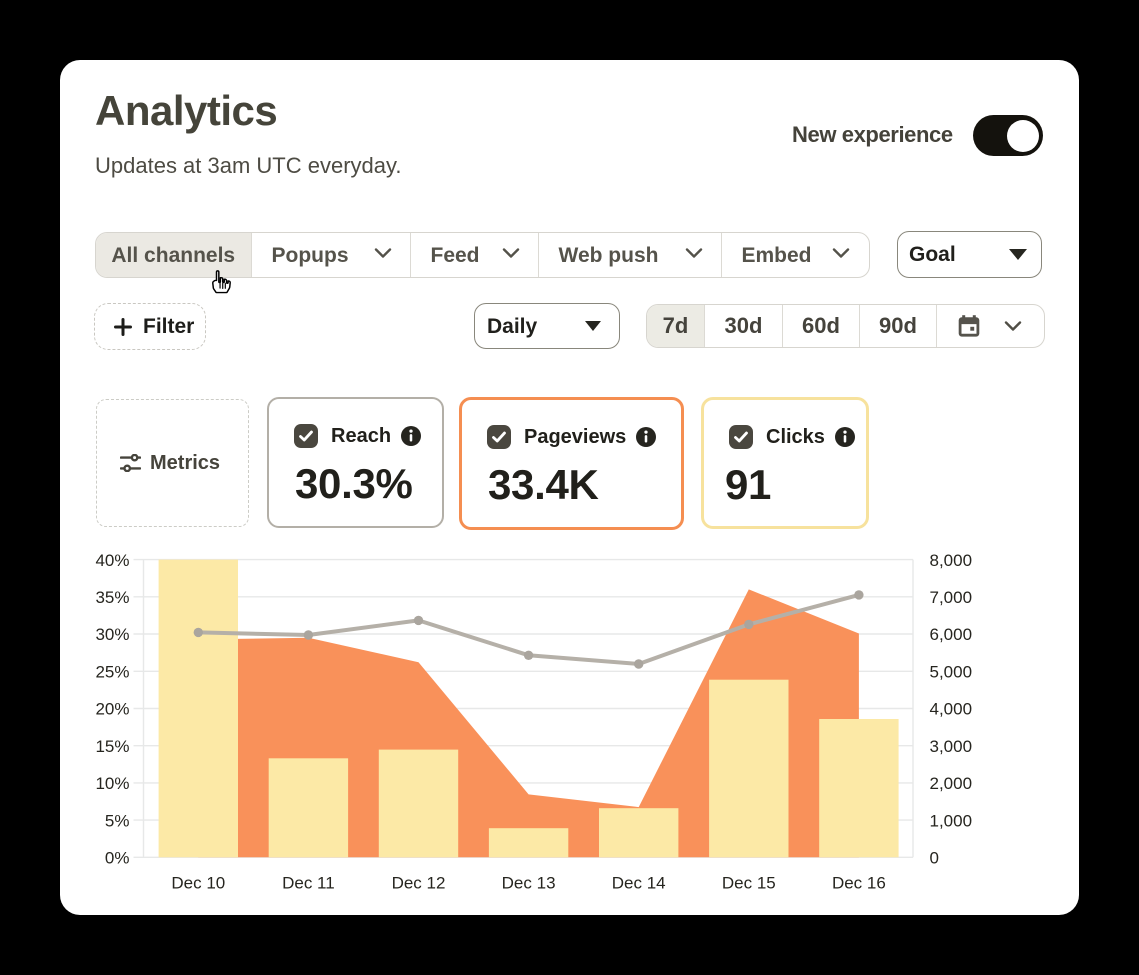 The height and width of the screenshot is (975, 1139). I want to click on svg-text: 6,000, so click(951, 634).